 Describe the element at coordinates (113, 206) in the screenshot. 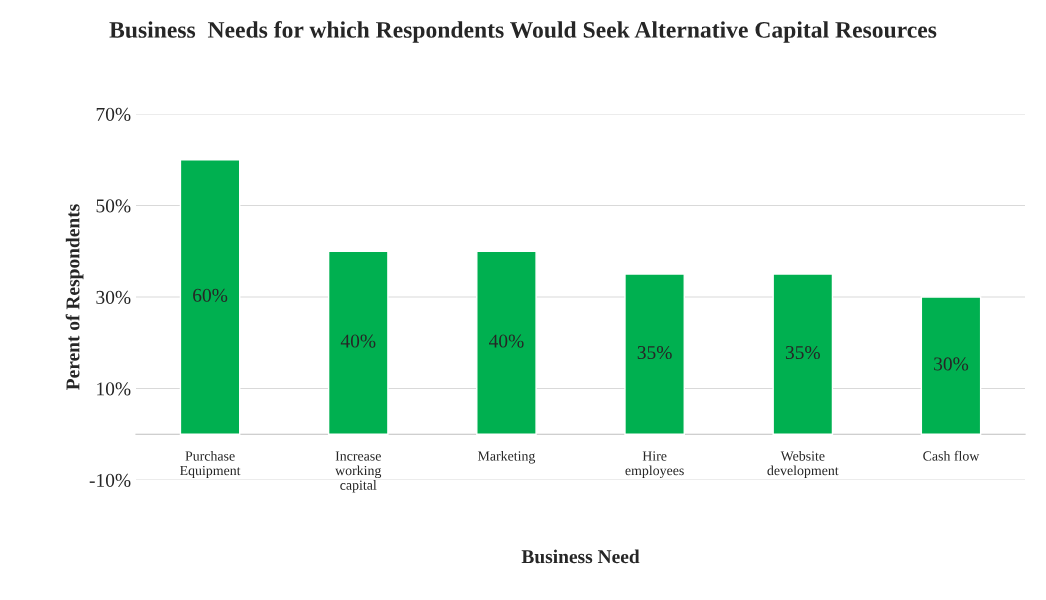

I see `y-tick-label: 50%` at that location.